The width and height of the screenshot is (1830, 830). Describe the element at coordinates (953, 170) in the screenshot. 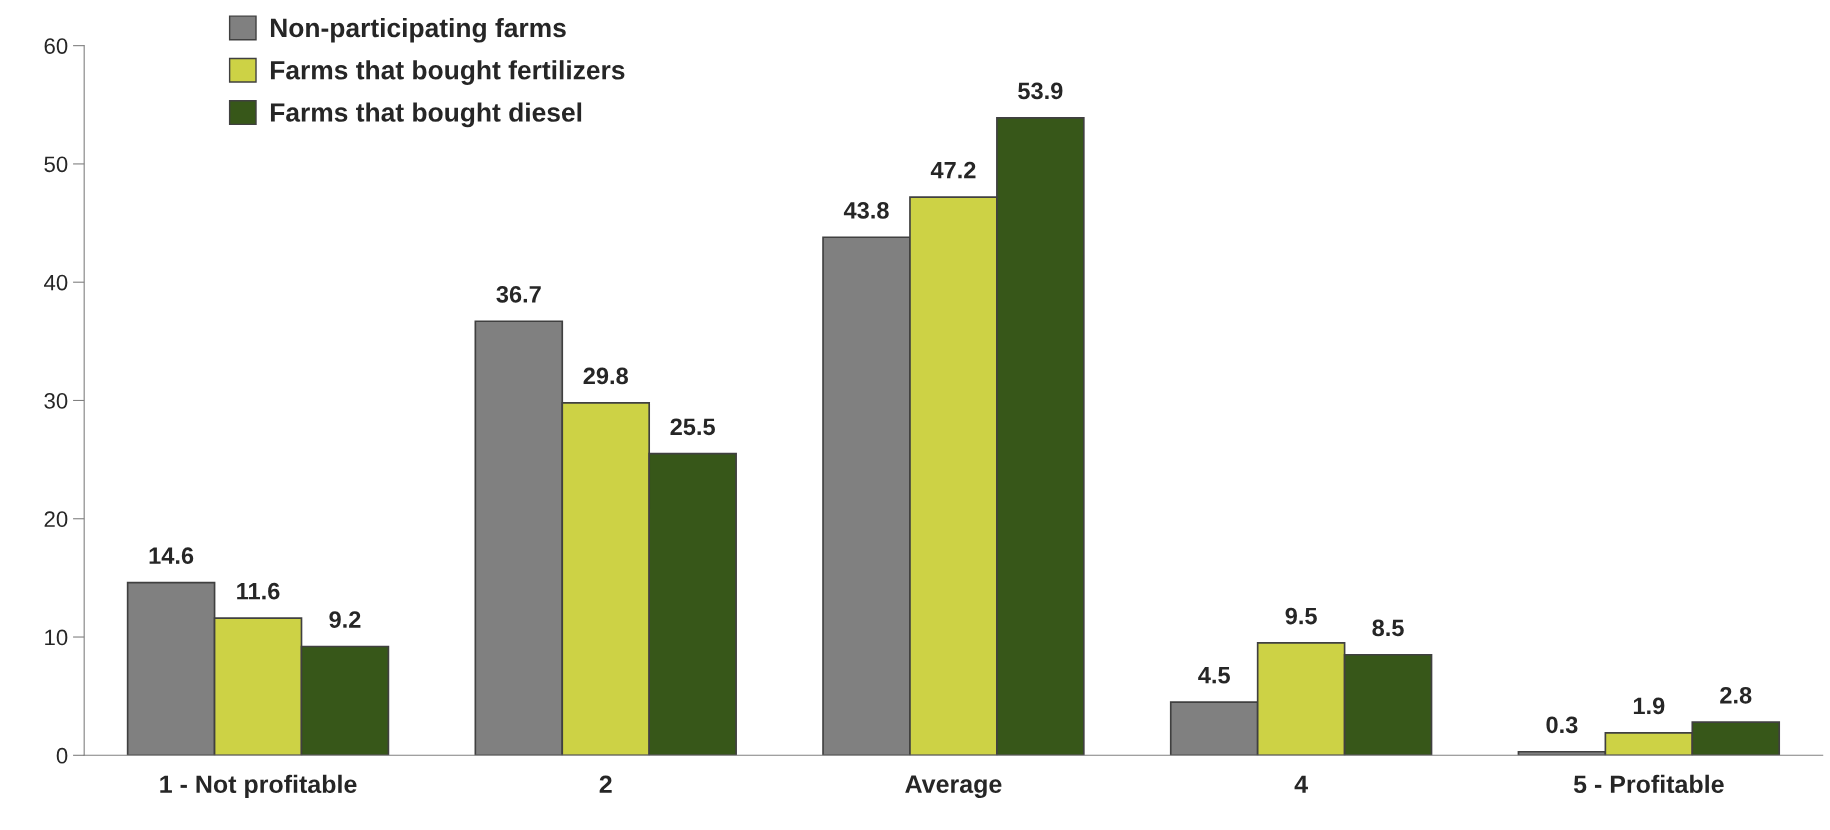

I see `data-label: 47.2` at that location.